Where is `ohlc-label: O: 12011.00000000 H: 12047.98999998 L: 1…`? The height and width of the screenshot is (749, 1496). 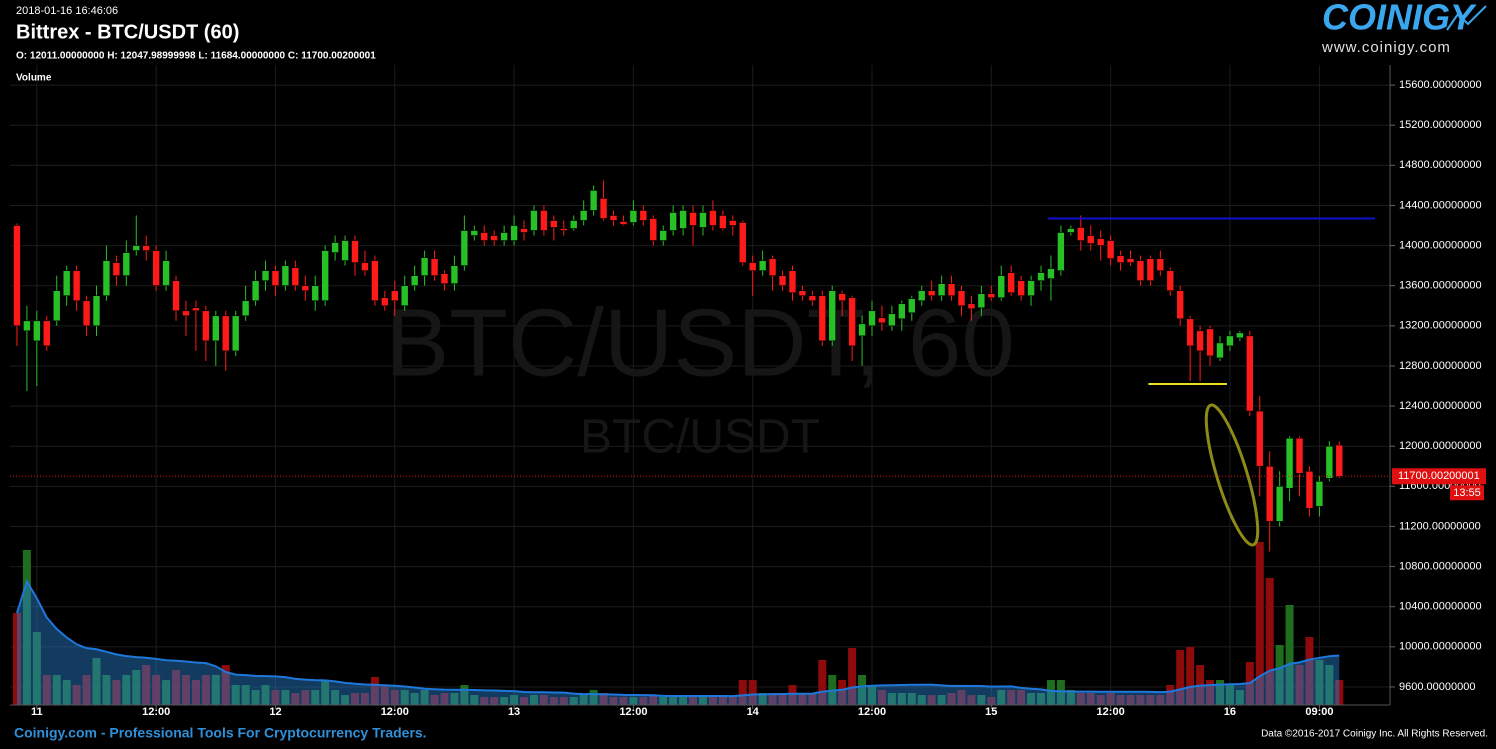 ohlc-label: O: 12011.00000000 H: 12047.98999998 L: 1… is located at coordinates (196, 56).